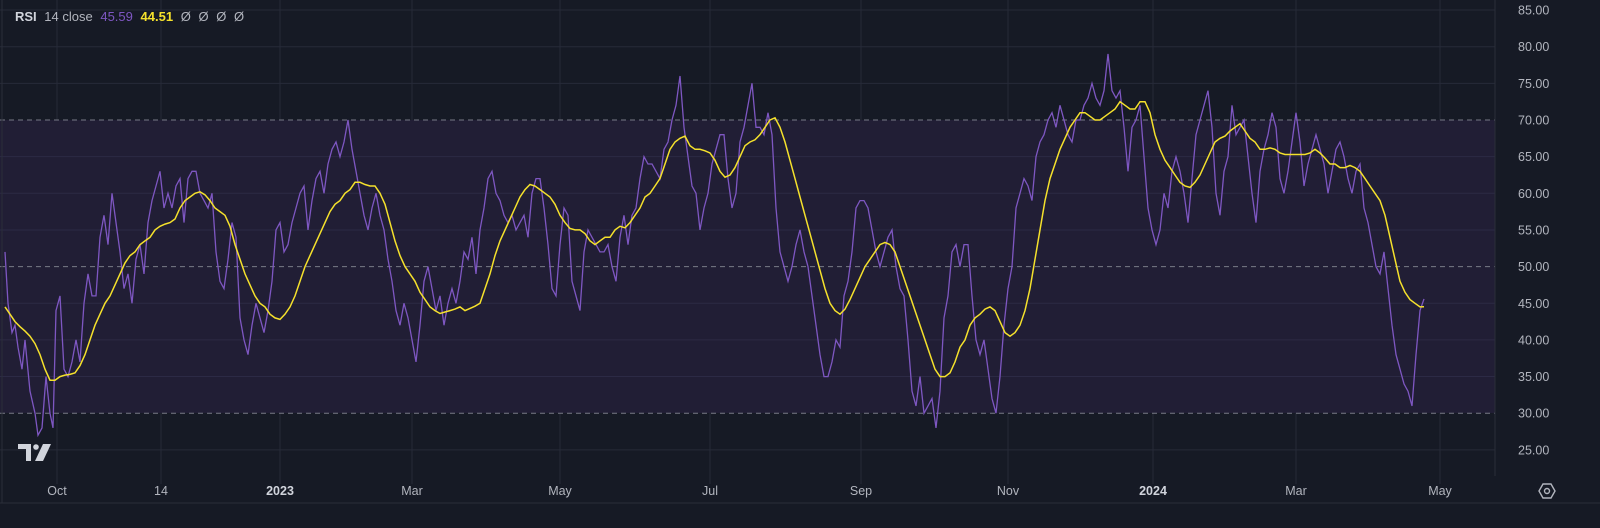 The height and width of the screenshot is (528, 1600). I want to click on time-axis-label: Jul, so click(710, 491).